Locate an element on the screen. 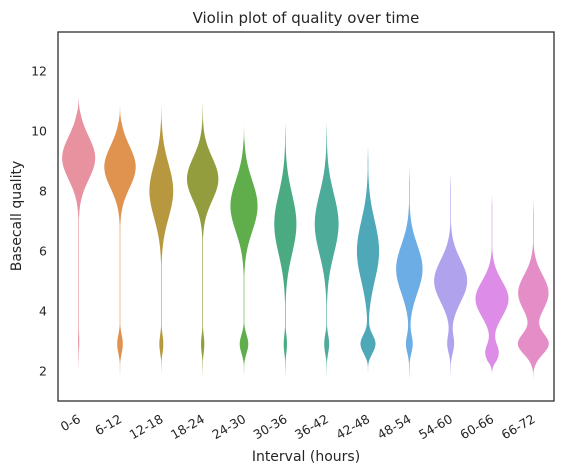 This screenshot has width=564, height=474. y-tick-label: 12 is located at coordinates (39, 71).